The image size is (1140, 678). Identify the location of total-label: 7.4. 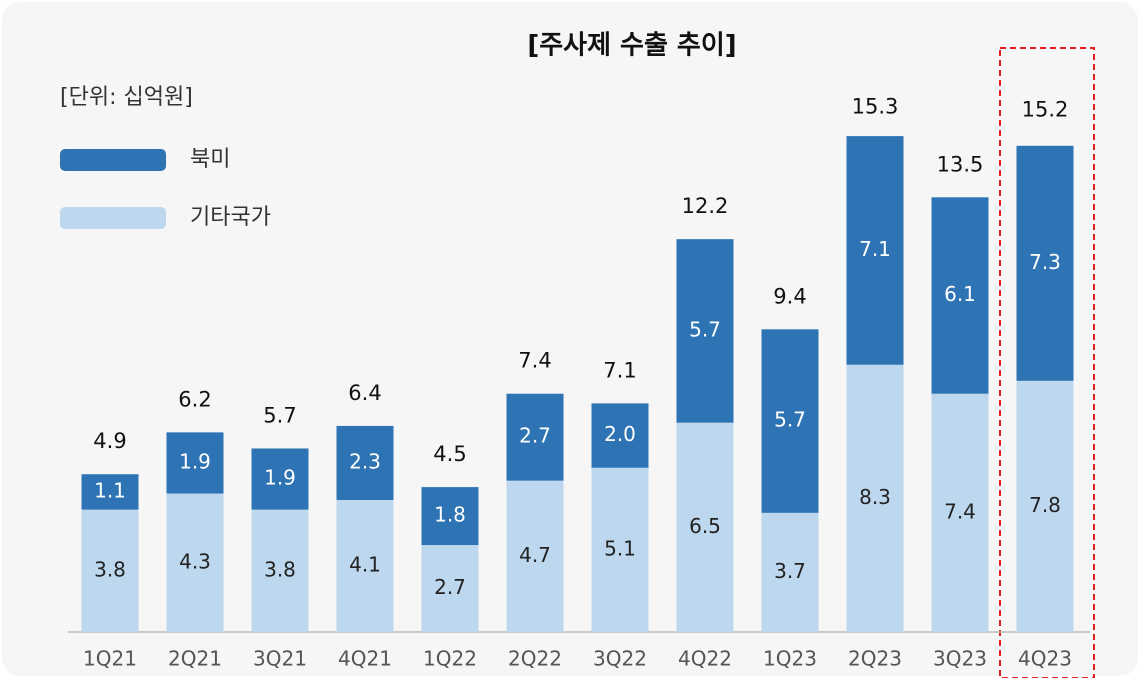
(534, 361).